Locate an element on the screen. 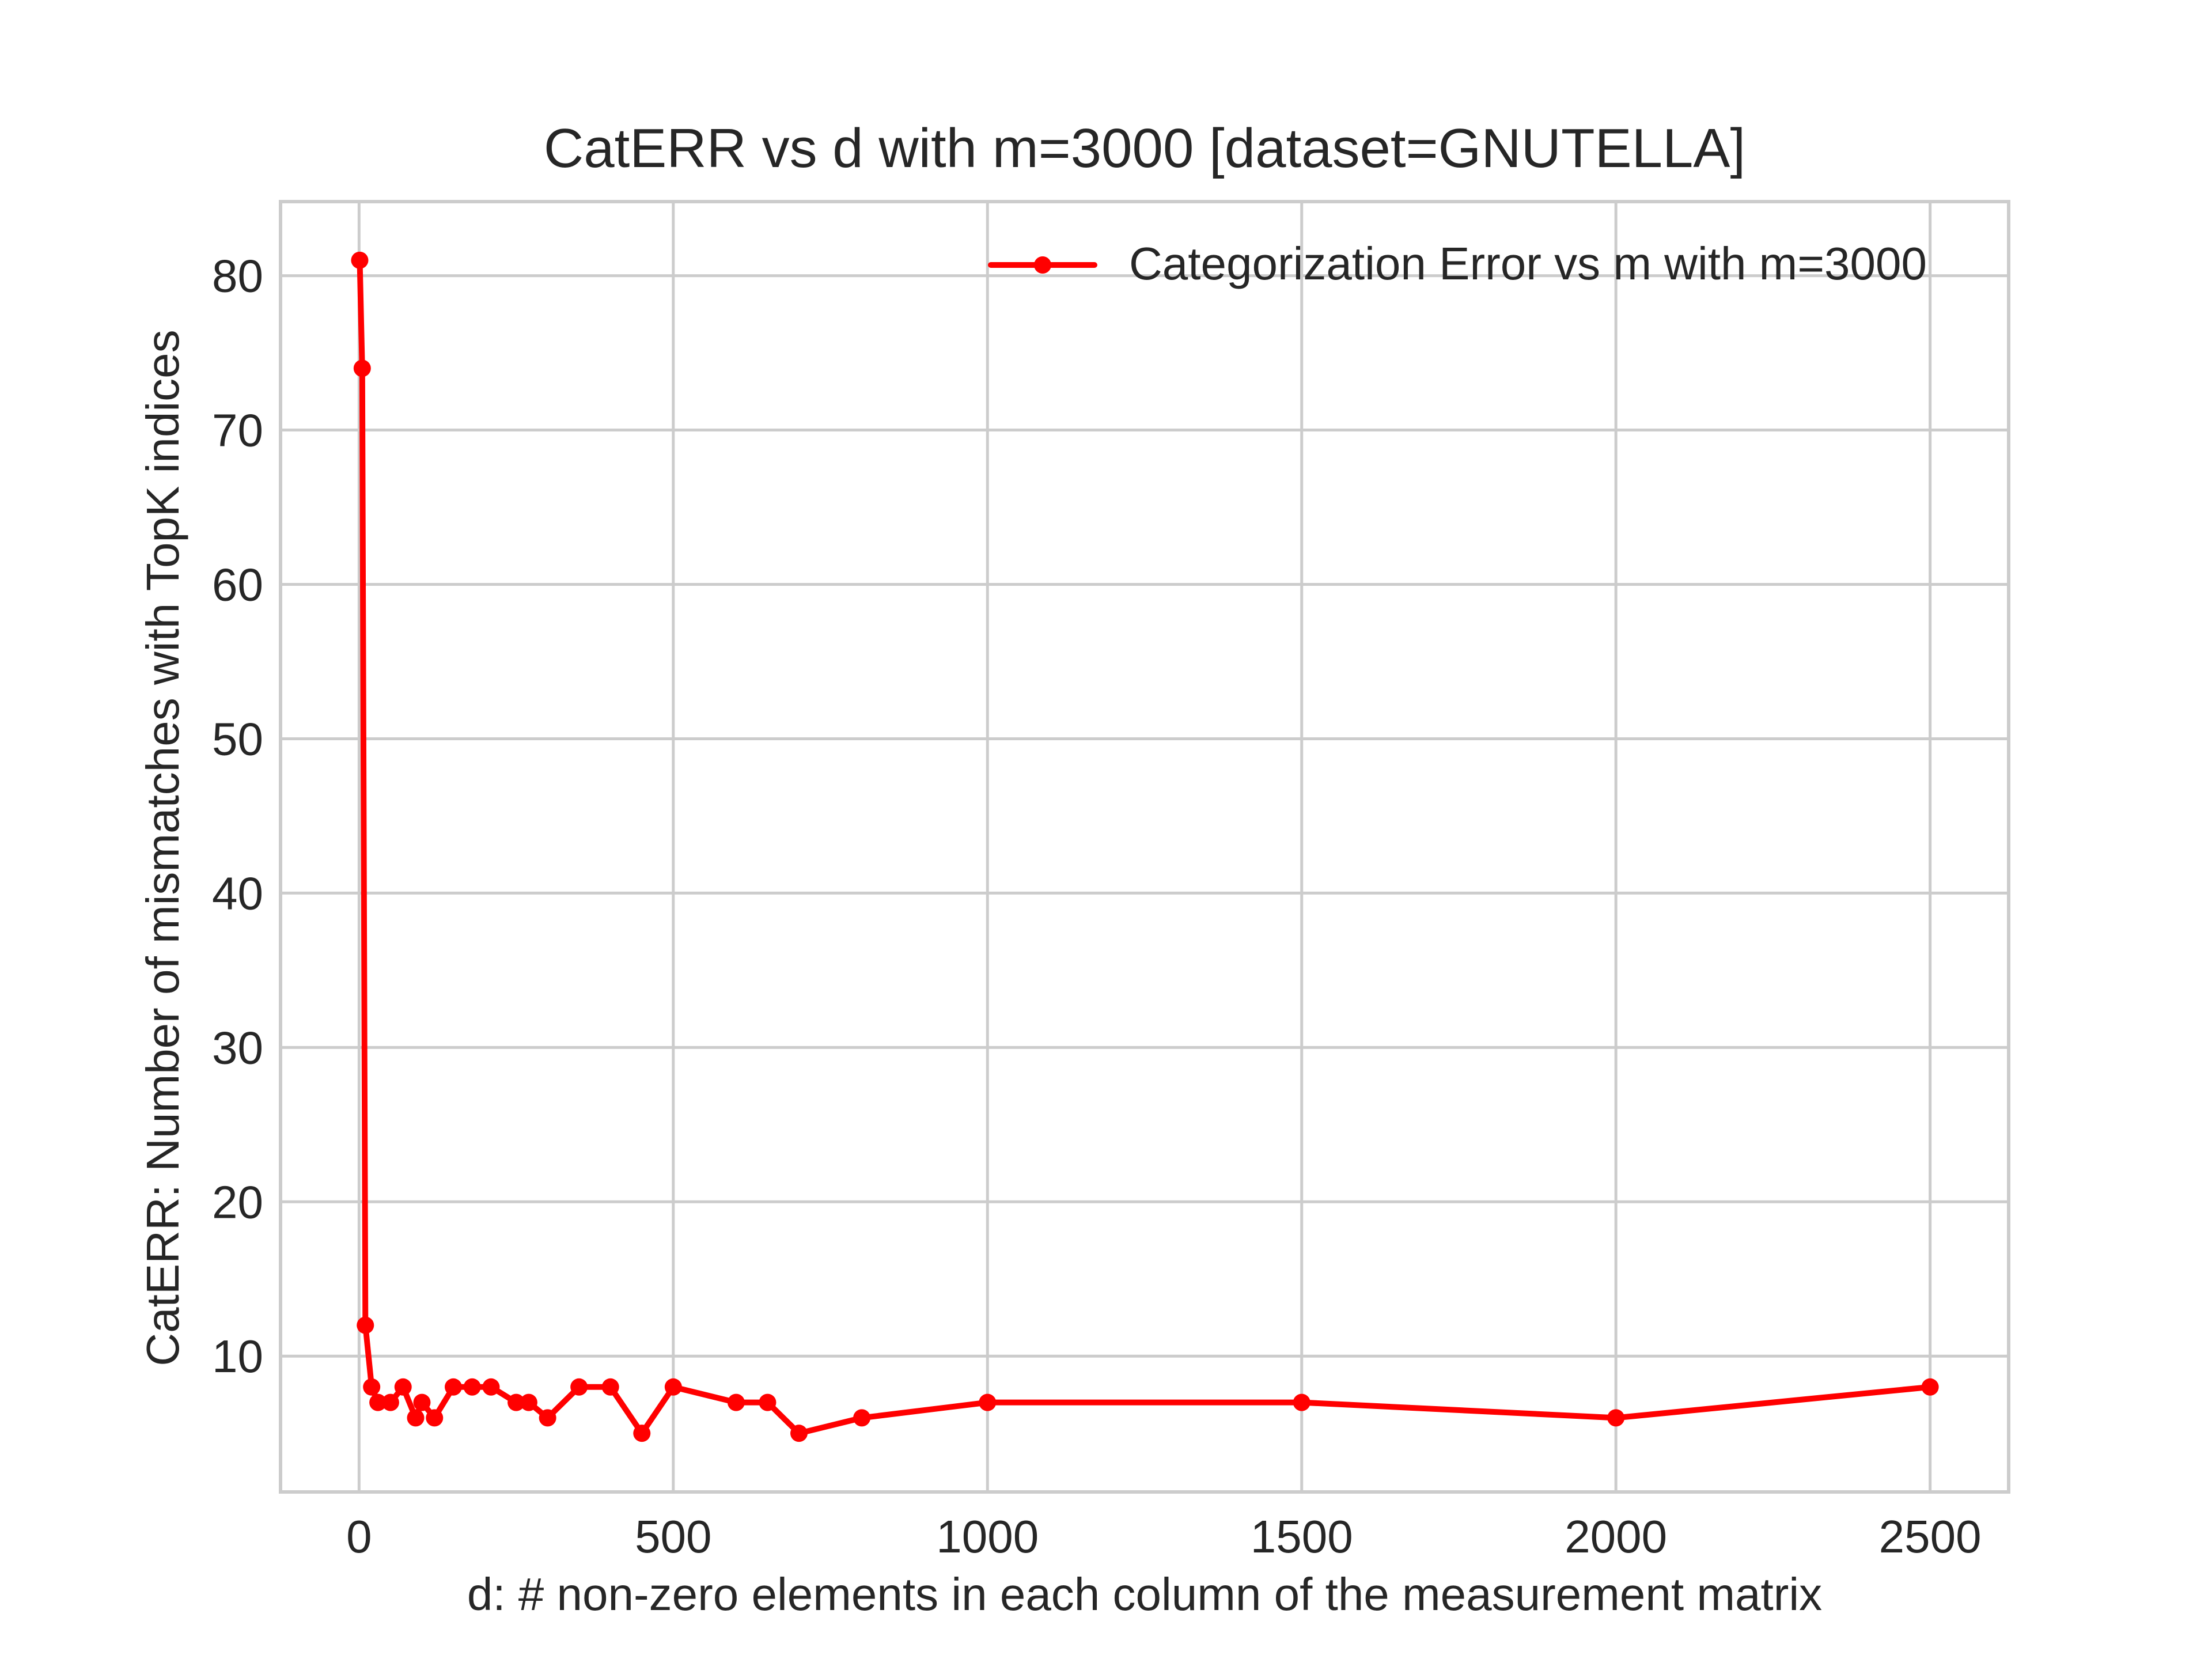 The image size is (2212, 1659). x-tick-label: 500 is located at coordinates (673, 1536).